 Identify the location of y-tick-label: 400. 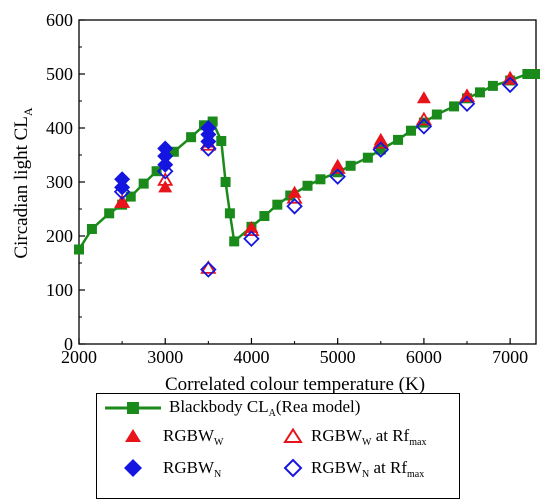
(59, 128).